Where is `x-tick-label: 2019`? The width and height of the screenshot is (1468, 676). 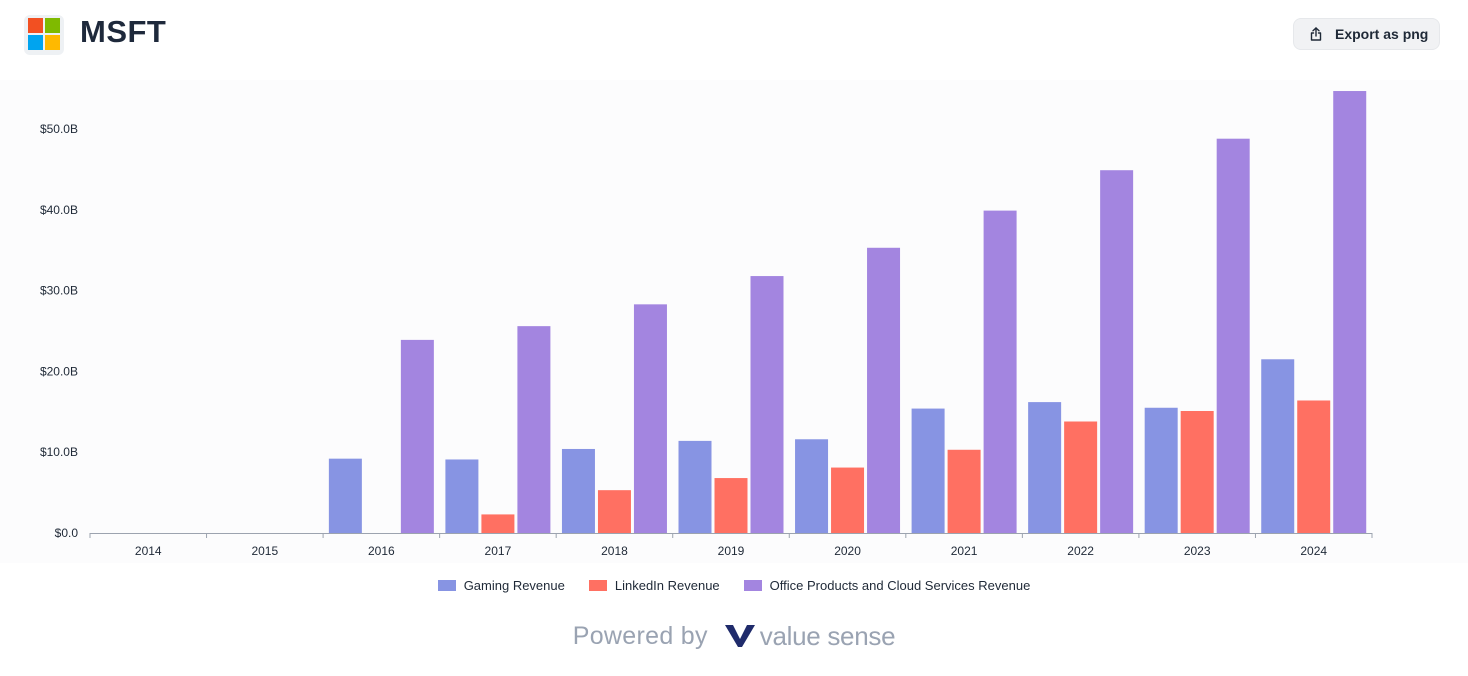 x-tick-label: 2019 is located at coordinates (731, 551).